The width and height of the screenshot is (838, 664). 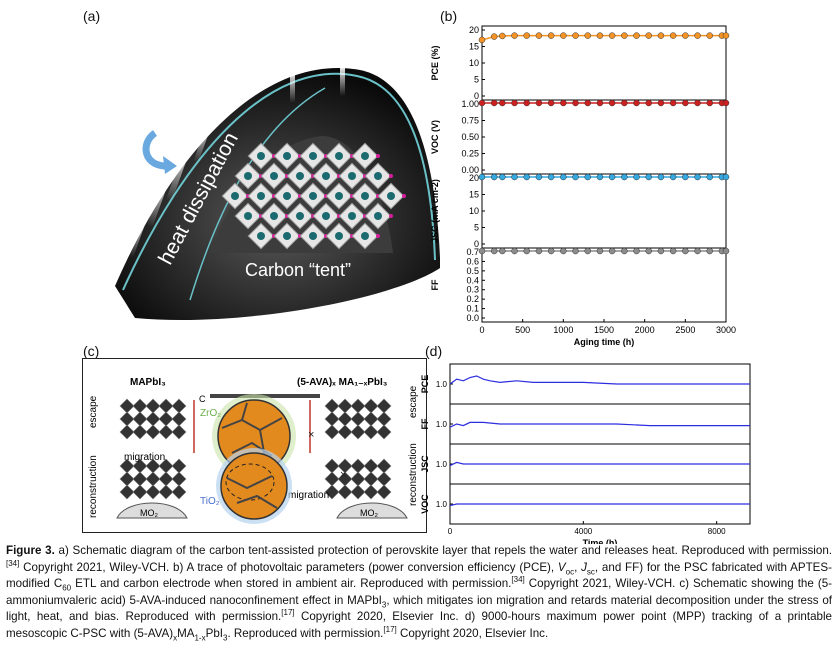 I want to click on y-axis-label: PCE, so click(x=425, y=384).